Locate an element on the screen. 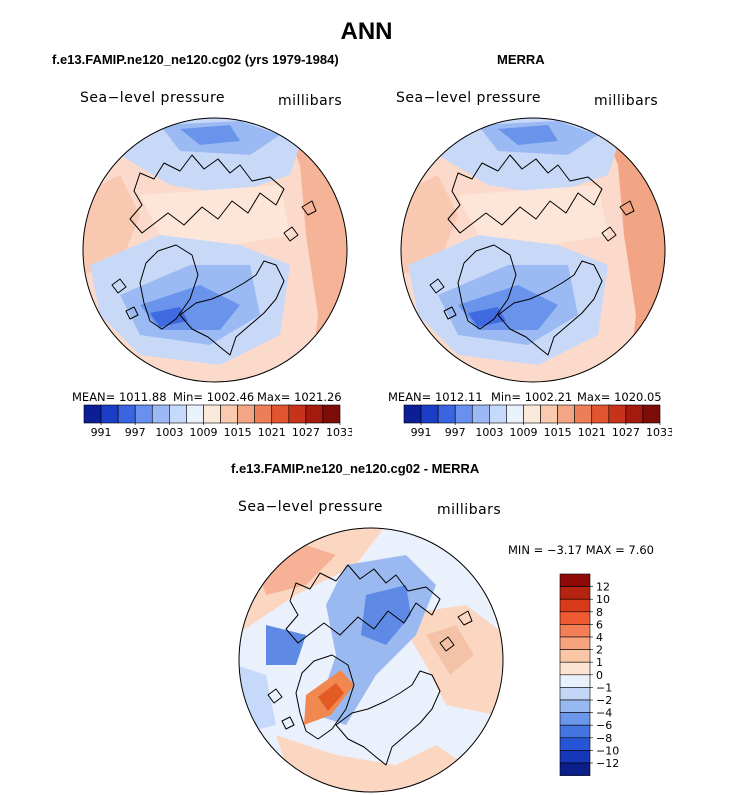 The width and height of the screenshot is (733, 795). panel3-polar-map is located at coordinates (371, 660).